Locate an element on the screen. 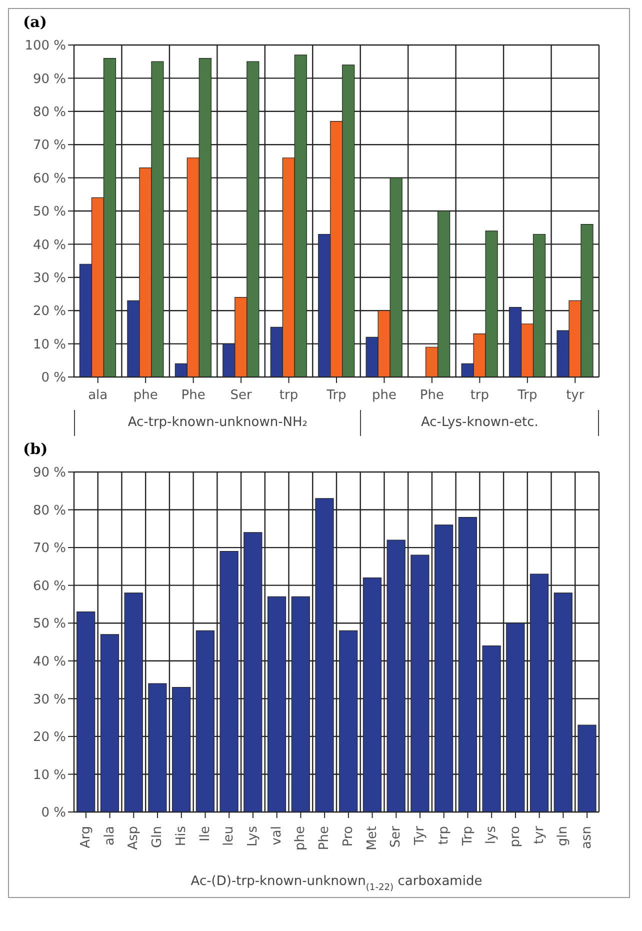 The image size is (642, 931). text: Ac-Lys-known-etc. is located at coordinates (479, 423).